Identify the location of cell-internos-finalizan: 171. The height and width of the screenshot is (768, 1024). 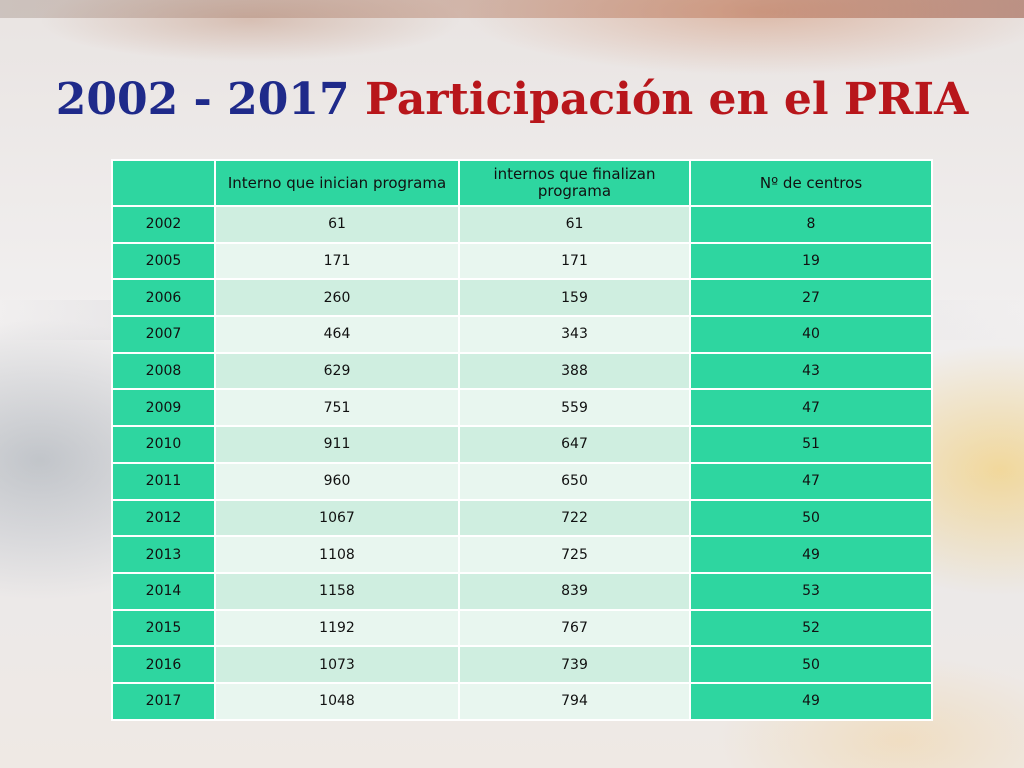
(574, 261).